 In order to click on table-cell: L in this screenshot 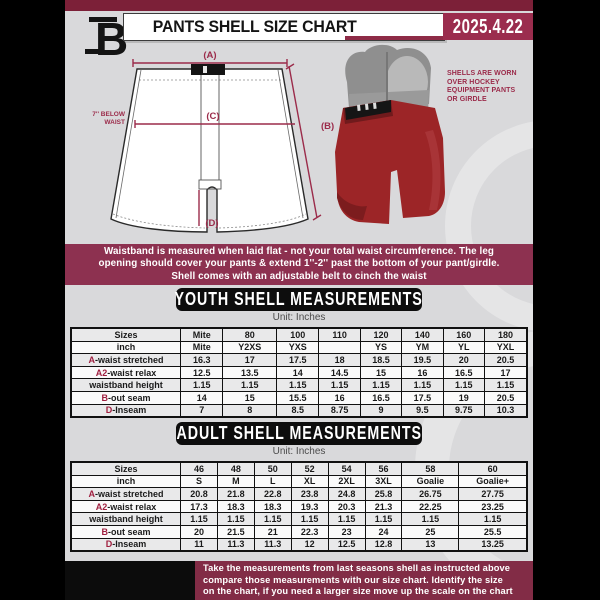, I will do `click(272, 481)`.